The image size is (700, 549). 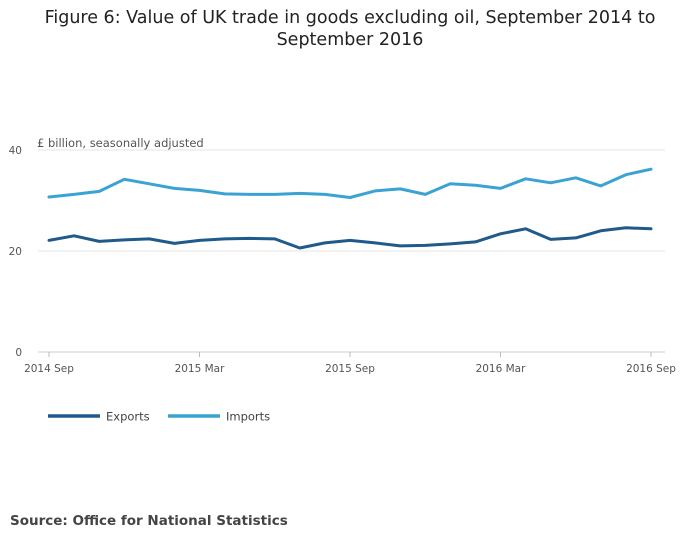 What do you see at coordinates (149, 521) in the screenshot?
I see `source-note: Source: Office for National Statistics` at bounding box center [149, 521].